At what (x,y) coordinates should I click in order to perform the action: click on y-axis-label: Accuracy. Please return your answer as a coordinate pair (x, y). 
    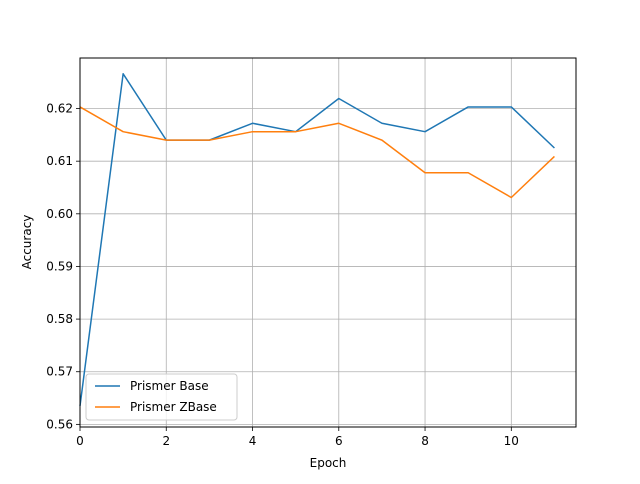
    Looking at the image, I should click on (27, 242).